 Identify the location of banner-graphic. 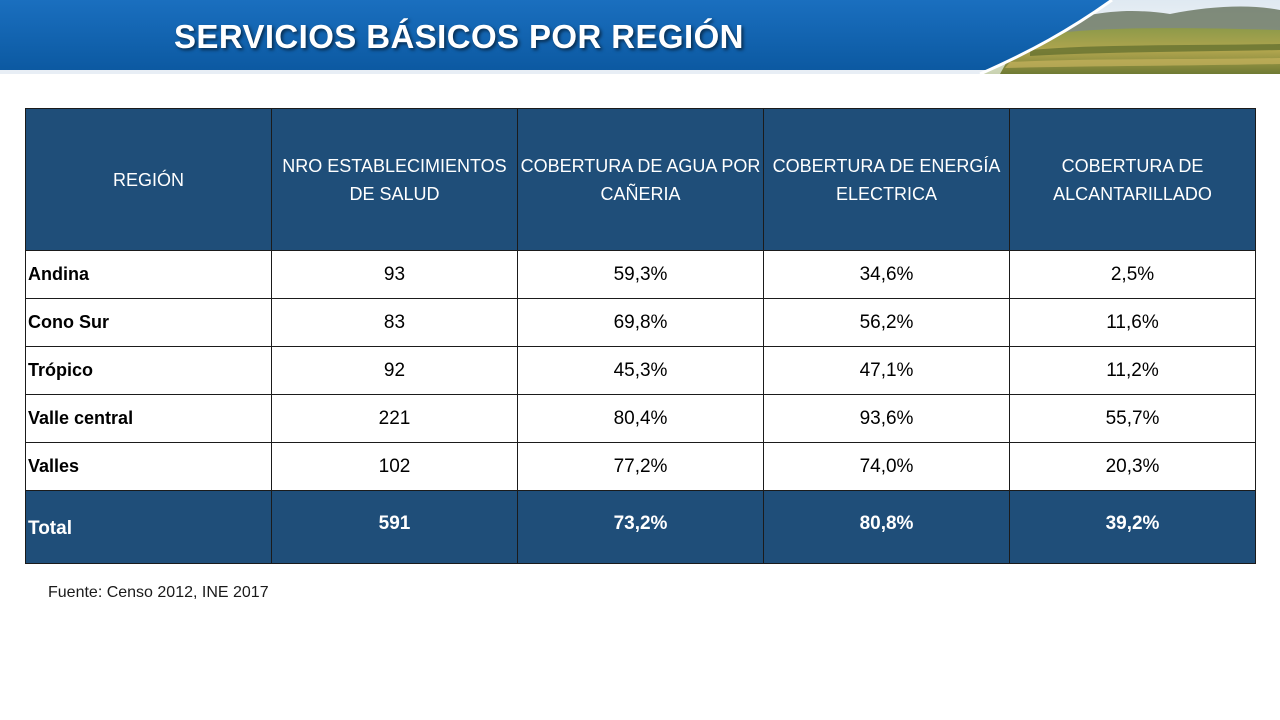
(640, 37).